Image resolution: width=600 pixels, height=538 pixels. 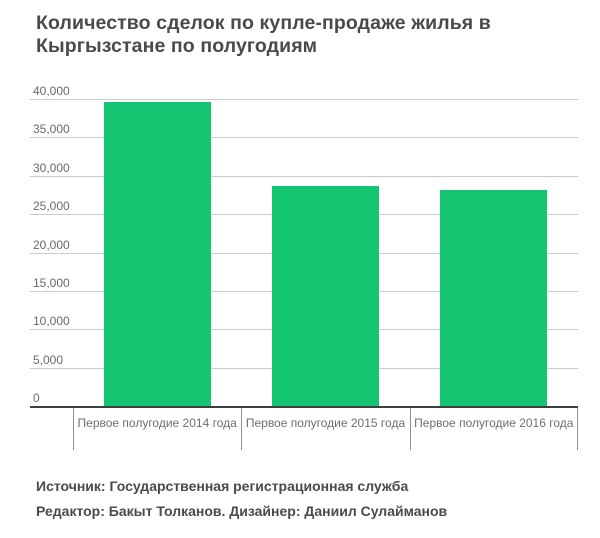 What do you see at coordinates (51, 244) in the screenshot?
I see `y-axis-tick-label: 20,000` at bounding box center [51, 244].